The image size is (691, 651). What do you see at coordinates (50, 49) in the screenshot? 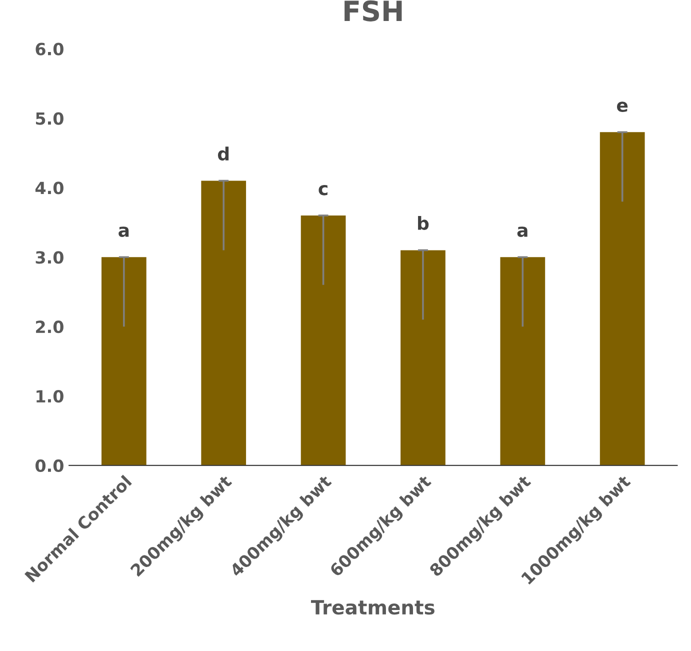
I see `y-tick-label: 6.0` at bounding box center [50, 49].